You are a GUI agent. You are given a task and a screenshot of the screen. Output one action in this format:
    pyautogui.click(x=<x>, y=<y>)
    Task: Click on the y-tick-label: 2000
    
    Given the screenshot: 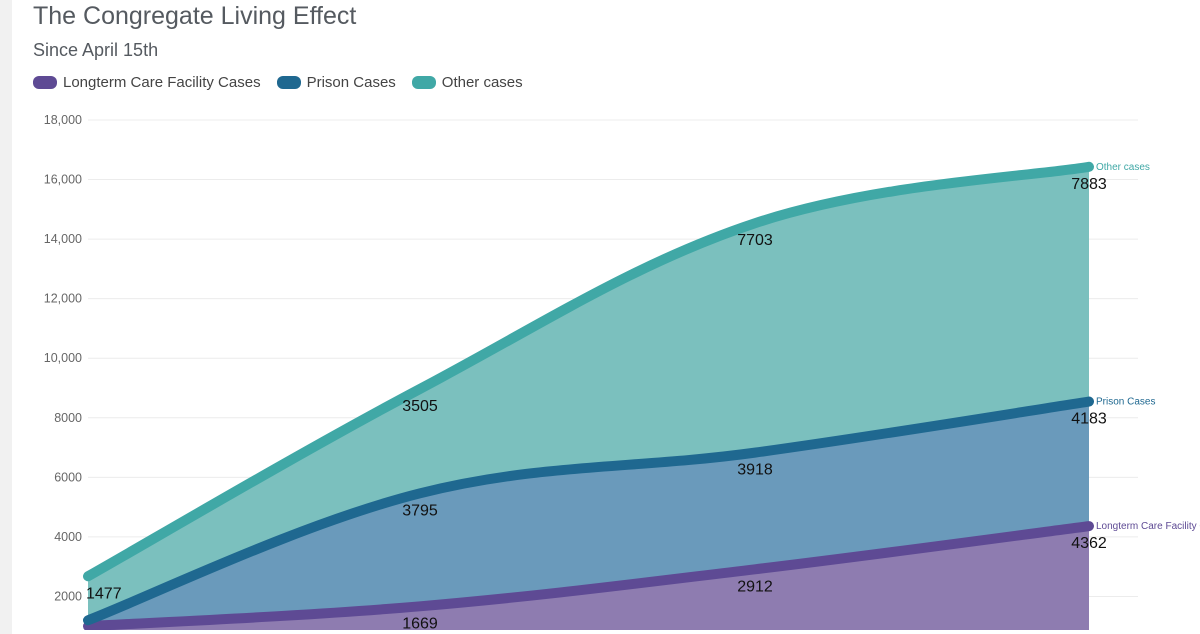 What is the action you would take?
    pyautogui.click(x=68, y=596)
    